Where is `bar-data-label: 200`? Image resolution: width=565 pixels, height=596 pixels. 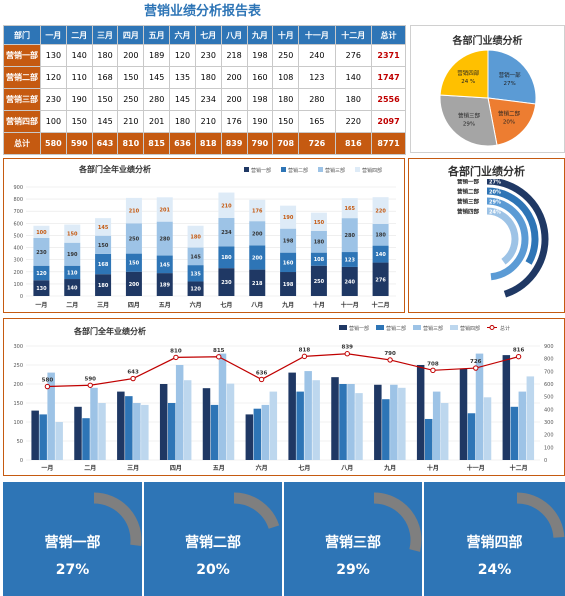 bar-data-label: 200 is located at coordinates (134, 285).